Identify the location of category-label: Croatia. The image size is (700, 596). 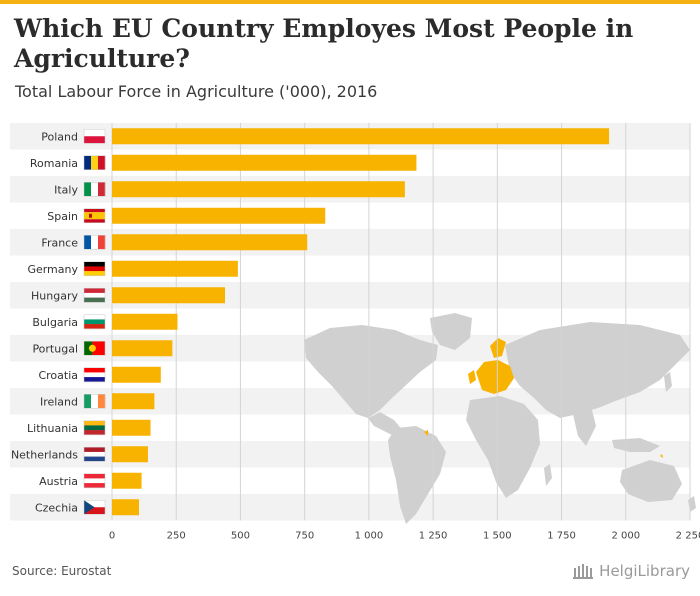
(58, 375).